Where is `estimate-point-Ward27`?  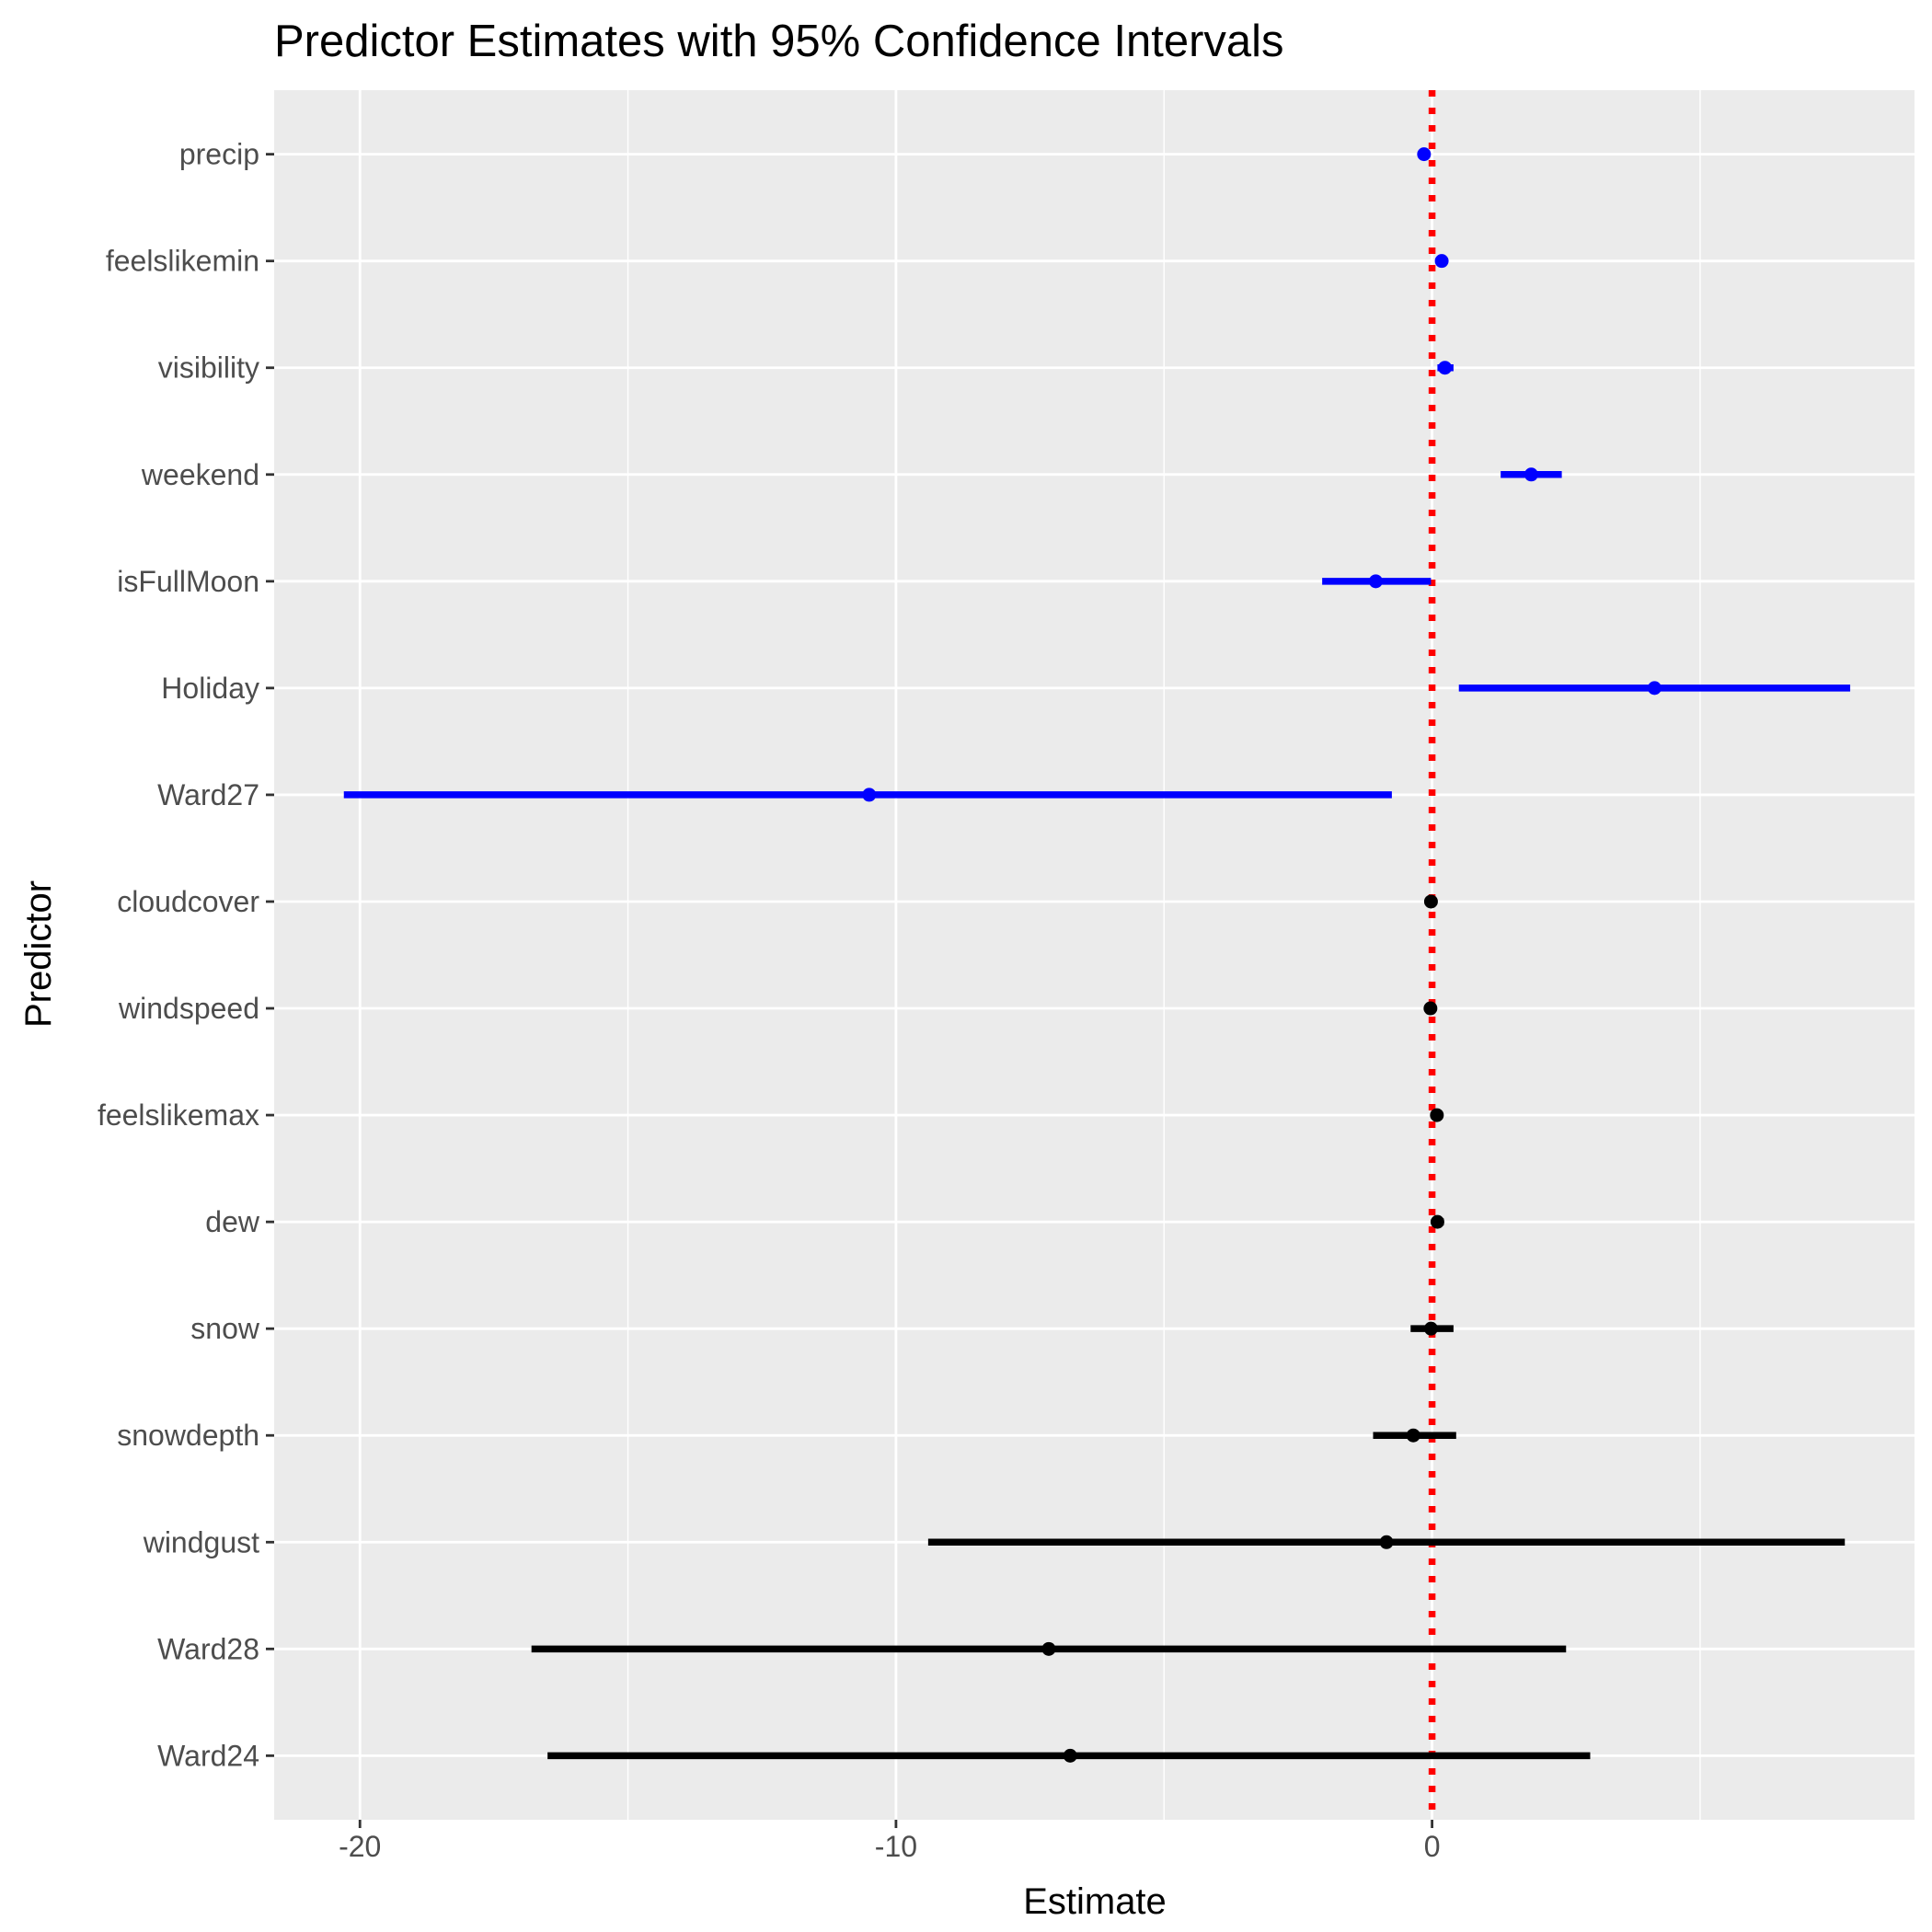 estimate-point-Ward27 is located at coordinates (869, 795).